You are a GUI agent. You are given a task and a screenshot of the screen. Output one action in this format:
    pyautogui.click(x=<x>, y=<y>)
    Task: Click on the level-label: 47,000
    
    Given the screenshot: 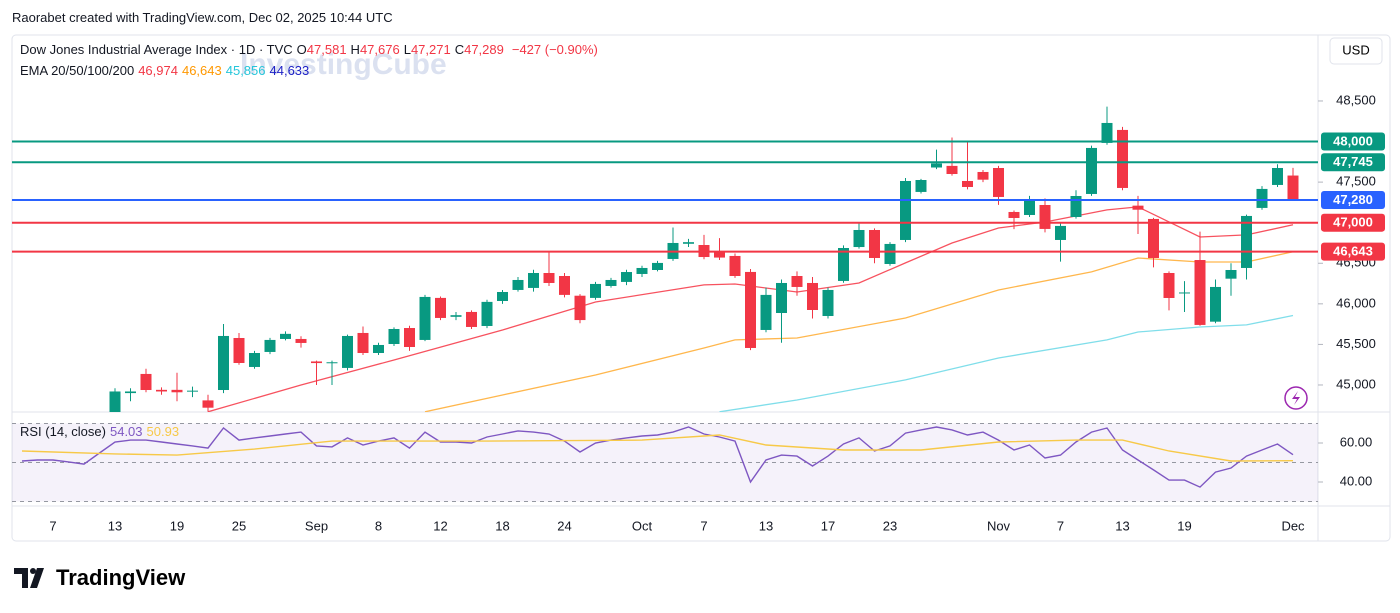 What is the action you would take?
    pyautogui.click(x=1353, y=222)
    